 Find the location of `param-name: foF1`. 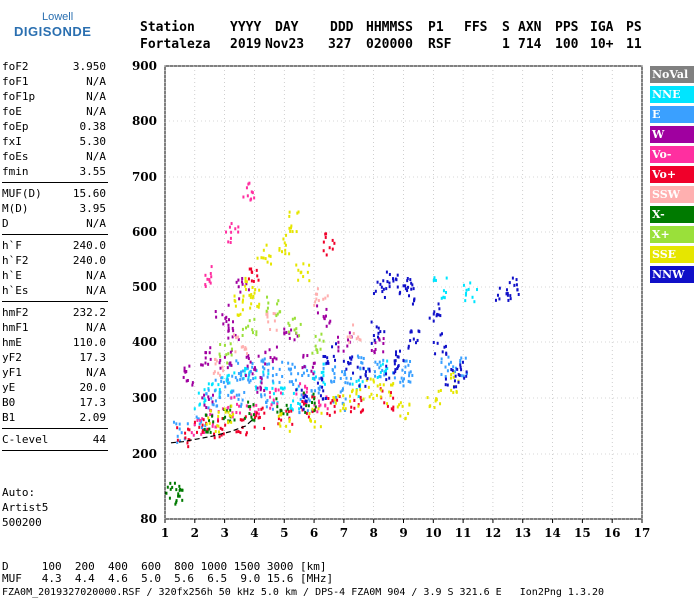

param-name: foF1 is located at coordinates (15, 81).